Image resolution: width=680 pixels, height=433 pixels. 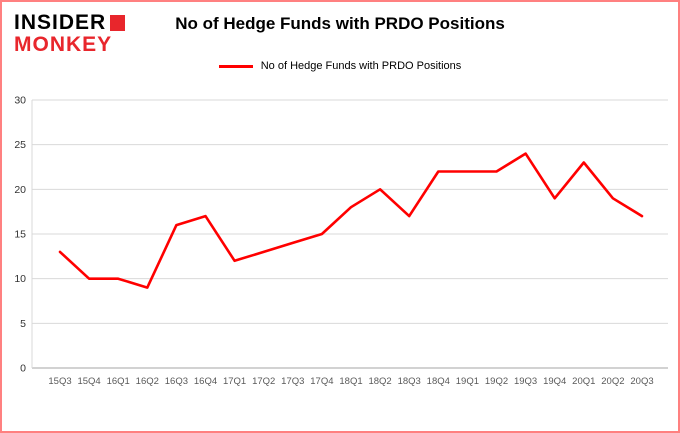 What do you see at coordinates (235, 66) in the screenshot?
I see `legend-line-swatch` at bounding box center [235, 66].